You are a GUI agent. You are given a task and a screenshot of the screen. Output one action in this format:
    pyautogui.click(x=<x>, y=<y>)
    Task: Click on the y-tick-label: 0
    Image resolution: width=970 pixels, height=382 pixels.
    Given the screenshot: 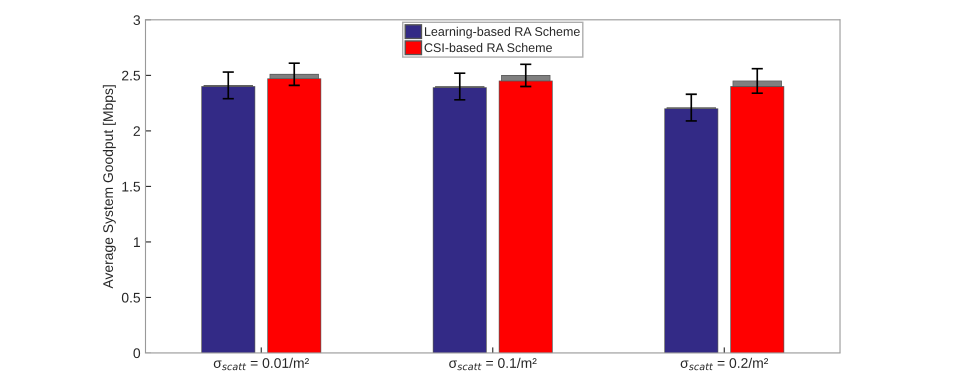 What is the action you would take?
    pyautogui.click(x=136, y=353)
    